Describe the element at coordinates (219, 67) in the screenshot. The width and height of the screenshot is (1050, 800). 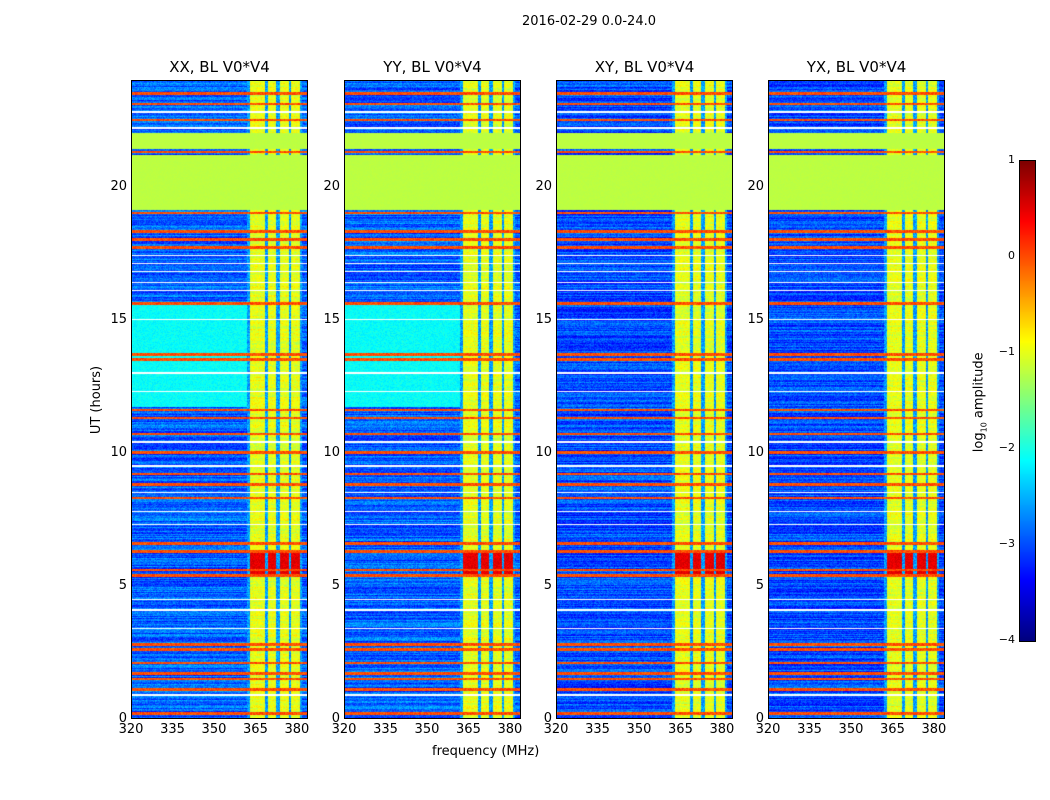
I see `panel-title: XX, BL V0*V4` at that location.